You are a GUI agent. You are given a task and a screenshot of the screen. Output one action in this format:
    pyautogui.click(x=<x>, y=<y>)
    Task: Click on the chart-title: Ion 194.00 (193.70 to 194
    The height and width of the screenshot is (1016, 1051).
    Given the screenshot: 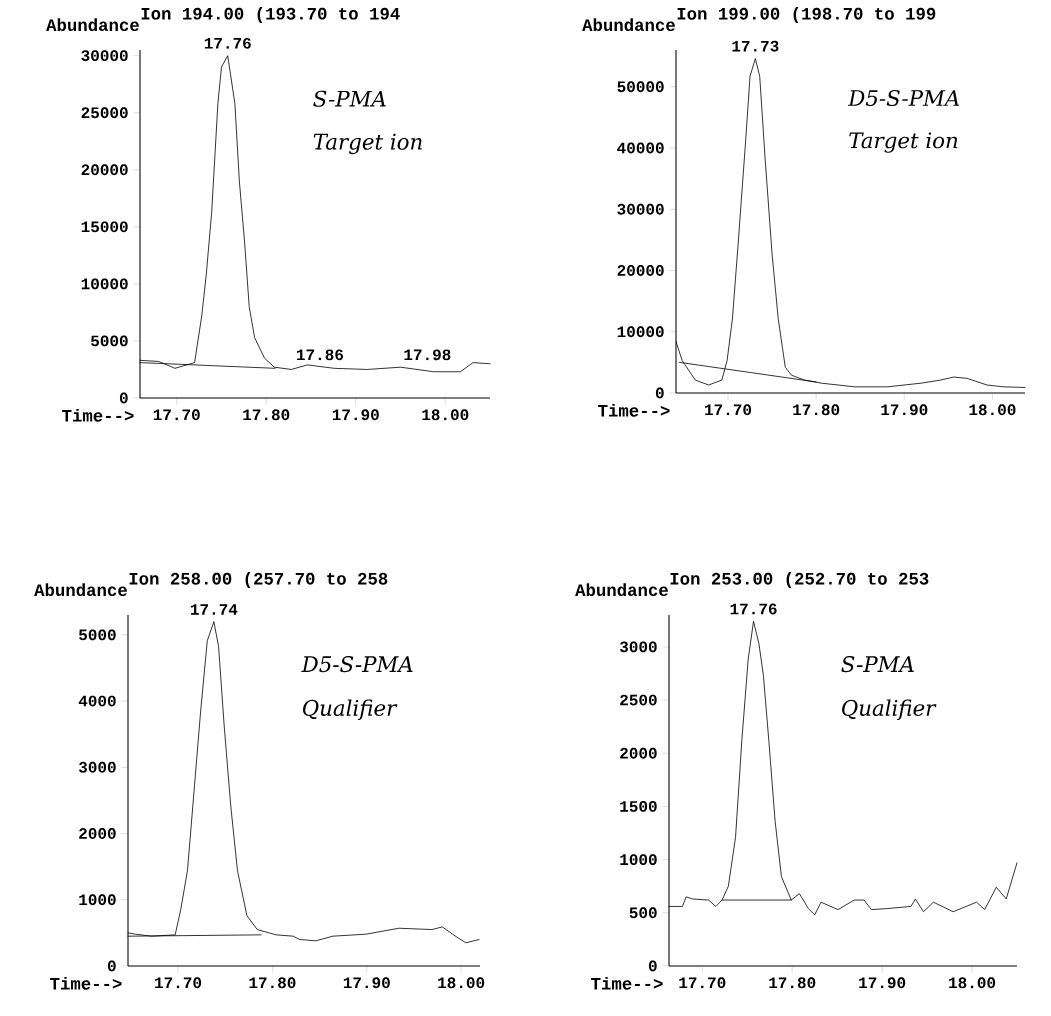 What is the action you would take?
    pyautogui.click(x=270, y=15)
    